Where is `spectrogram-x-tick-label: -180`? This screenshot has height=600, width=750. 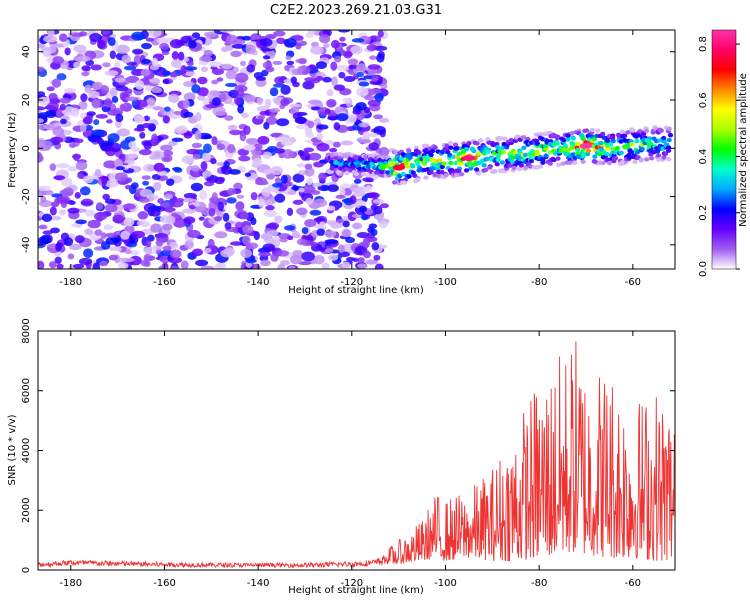
spectrogram-x-tick-label: -180 is located at coordinates (70, 282).